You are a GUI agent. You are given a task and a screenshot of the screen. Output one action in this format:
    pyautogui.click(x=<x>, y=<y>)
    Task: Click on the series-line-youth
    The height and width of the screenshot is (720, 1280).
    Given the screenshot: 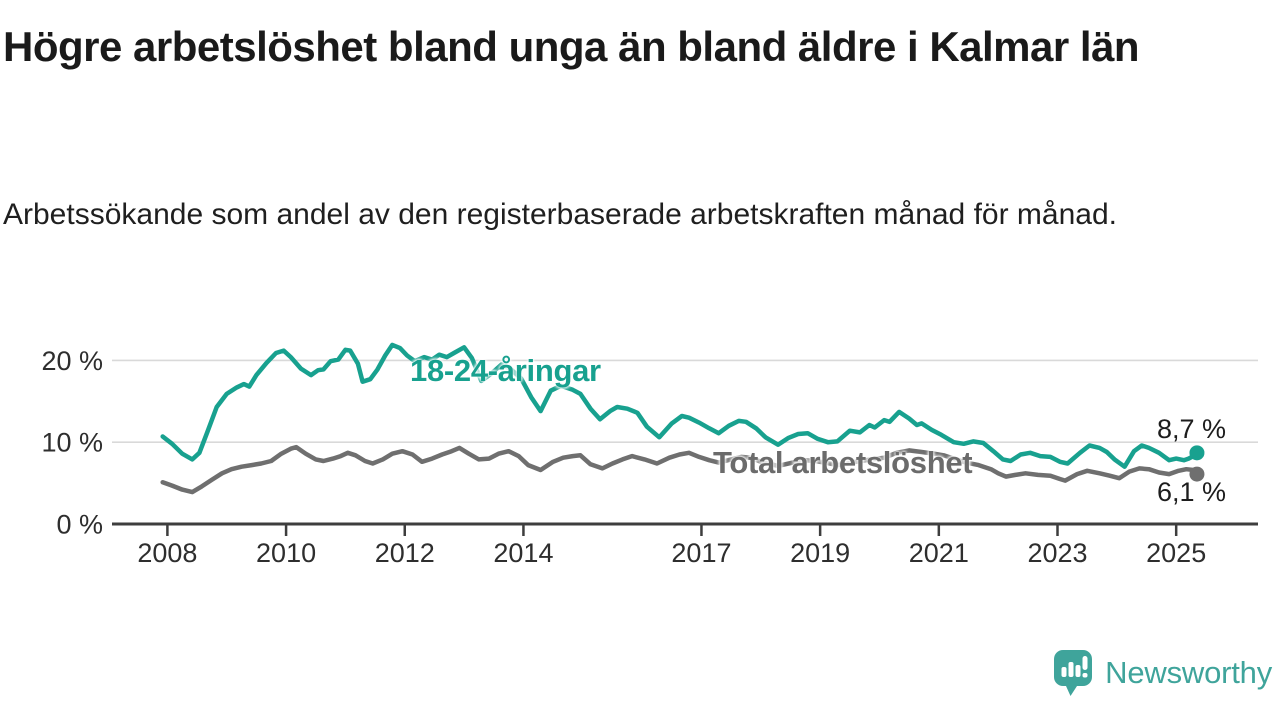 What is the action you would take?
    pyautogui.click(x=680, y=405)
    